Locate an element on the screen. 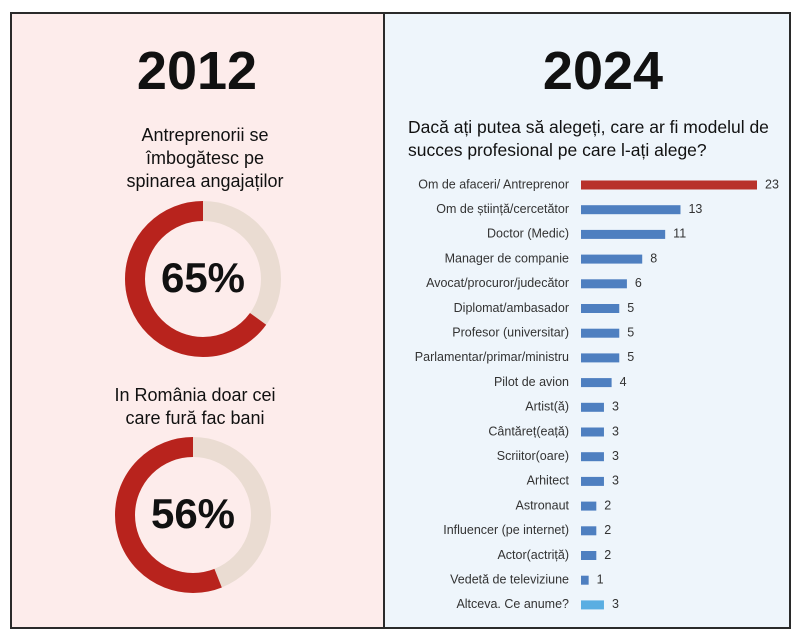  category-label: Parlamentar/primar/ministru is located at coordinates (492, 357).